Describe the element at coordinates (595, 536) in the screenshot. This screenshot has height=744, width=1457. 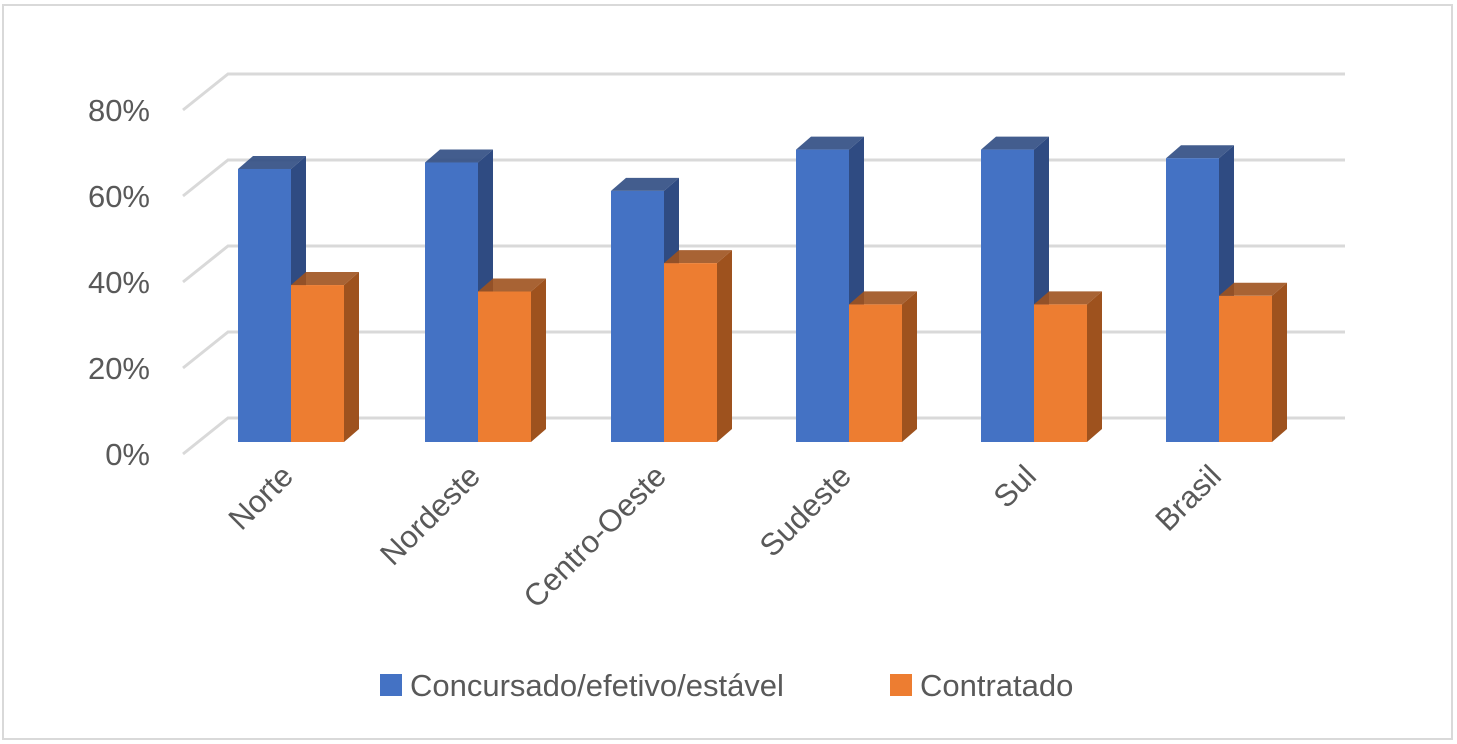
I see `x-tick-label: Centro-Oeste` at that location.